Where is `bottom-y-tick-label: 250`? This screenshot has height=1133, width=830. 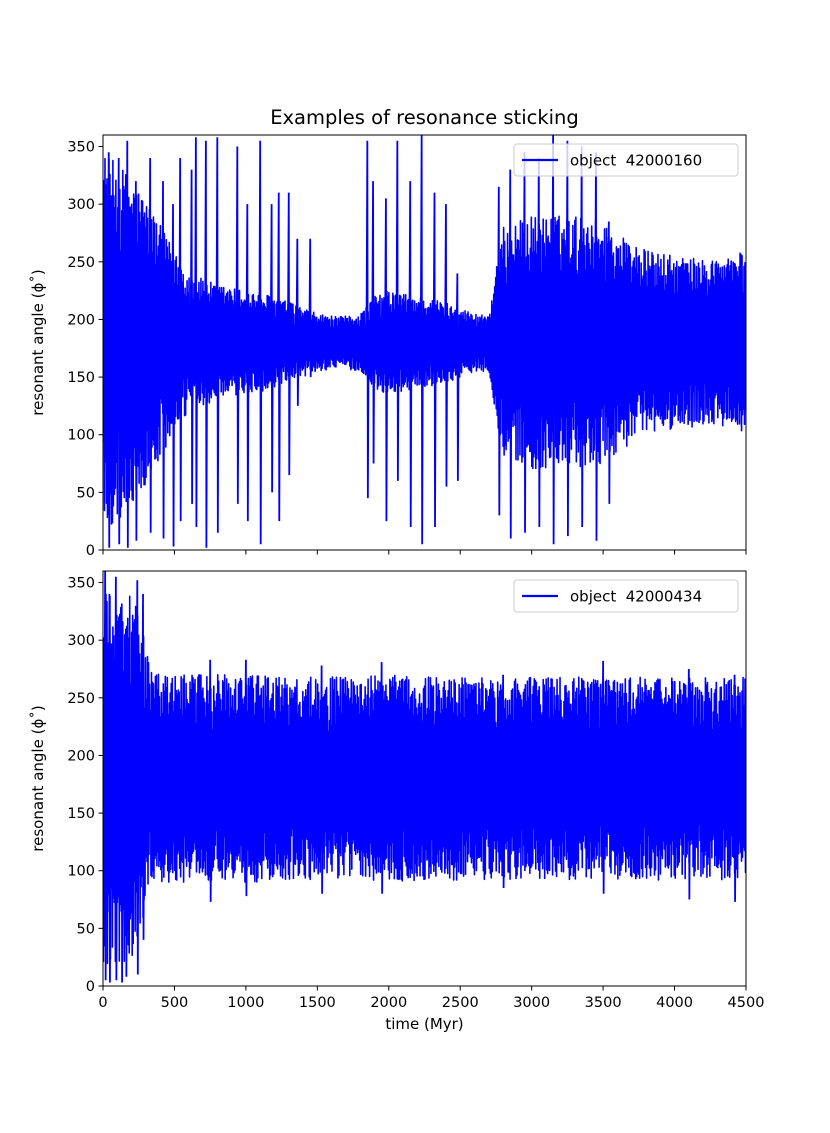 bottom-y-tick-label: 250 is located at coordinates (81, 699).